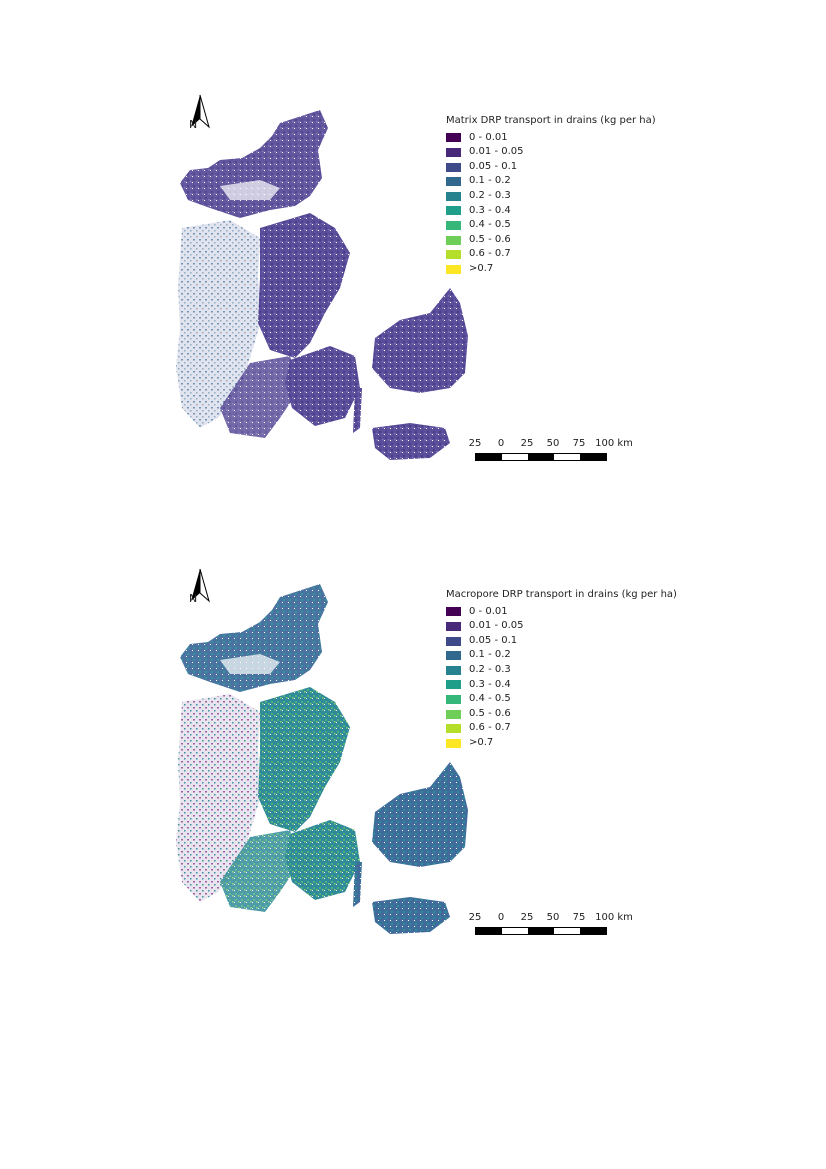 The image size is (826, 1169). I want to click on north-arrow-icon, so click(200, 111).